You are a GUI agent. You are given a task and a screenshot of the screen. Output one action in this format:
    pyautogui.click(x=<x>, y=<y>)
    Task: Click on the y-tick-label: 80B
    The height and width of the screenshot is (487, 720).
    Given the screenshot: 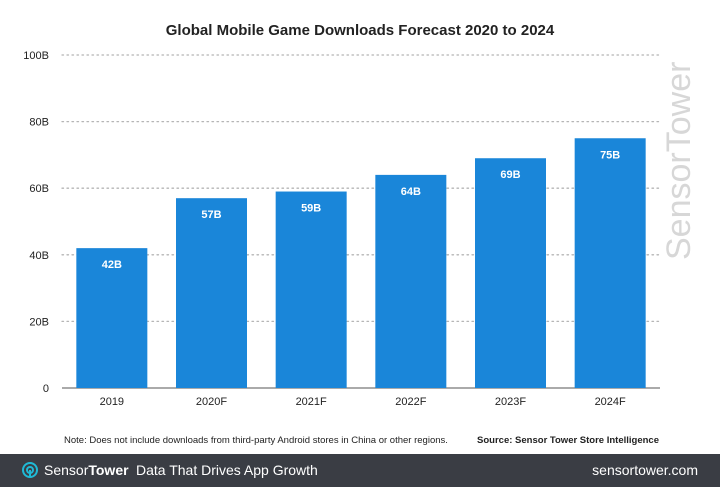 What is the action you would take?
    pyautogui.click(x=39, y=123)
    